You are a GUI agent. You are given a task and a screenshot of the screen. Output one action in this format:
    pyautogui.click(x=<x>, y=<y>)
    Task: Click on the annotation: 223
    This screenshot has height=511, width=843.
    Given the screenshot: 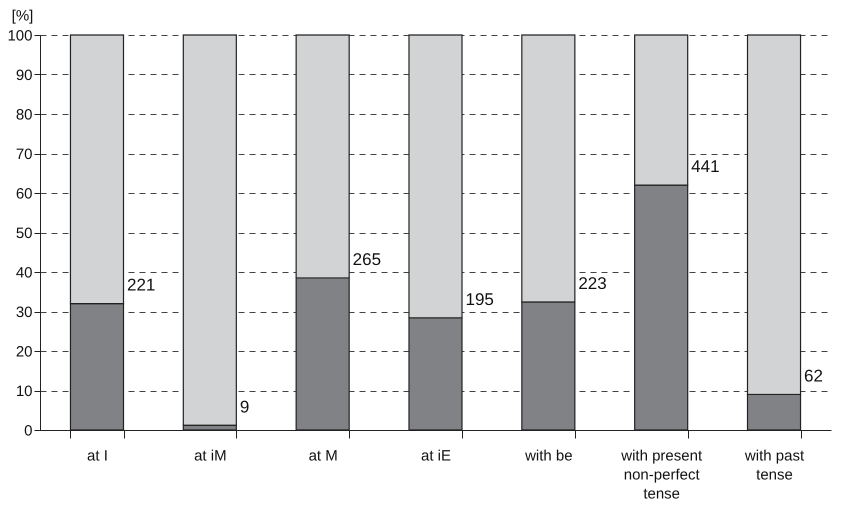 What is the action you would take?
    pyautogui.click(x=592, y=284)
    